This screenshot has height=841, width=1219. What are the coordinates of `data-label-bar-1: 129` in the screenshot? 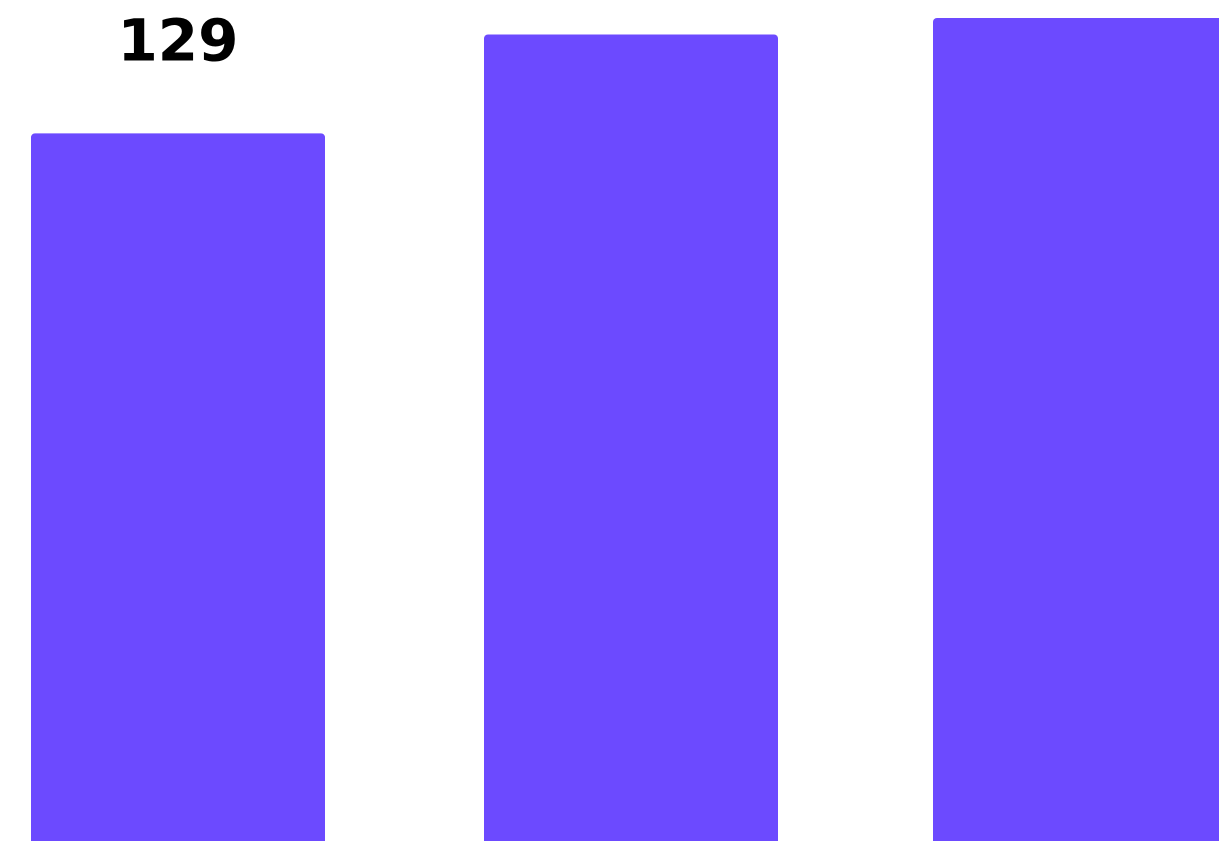 It's located at (177, 40).